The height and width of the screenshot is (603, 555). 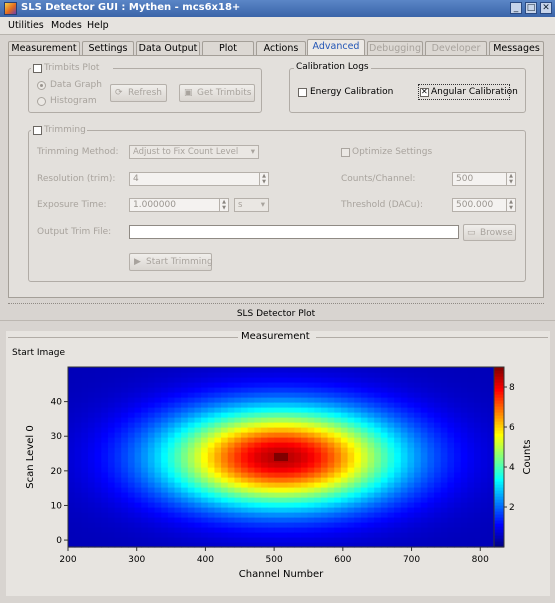 What do you see at coordinates (489, 232) in the screenshot?
I see `browse-button: ▭ Browse` at bounding box center [489, 232].